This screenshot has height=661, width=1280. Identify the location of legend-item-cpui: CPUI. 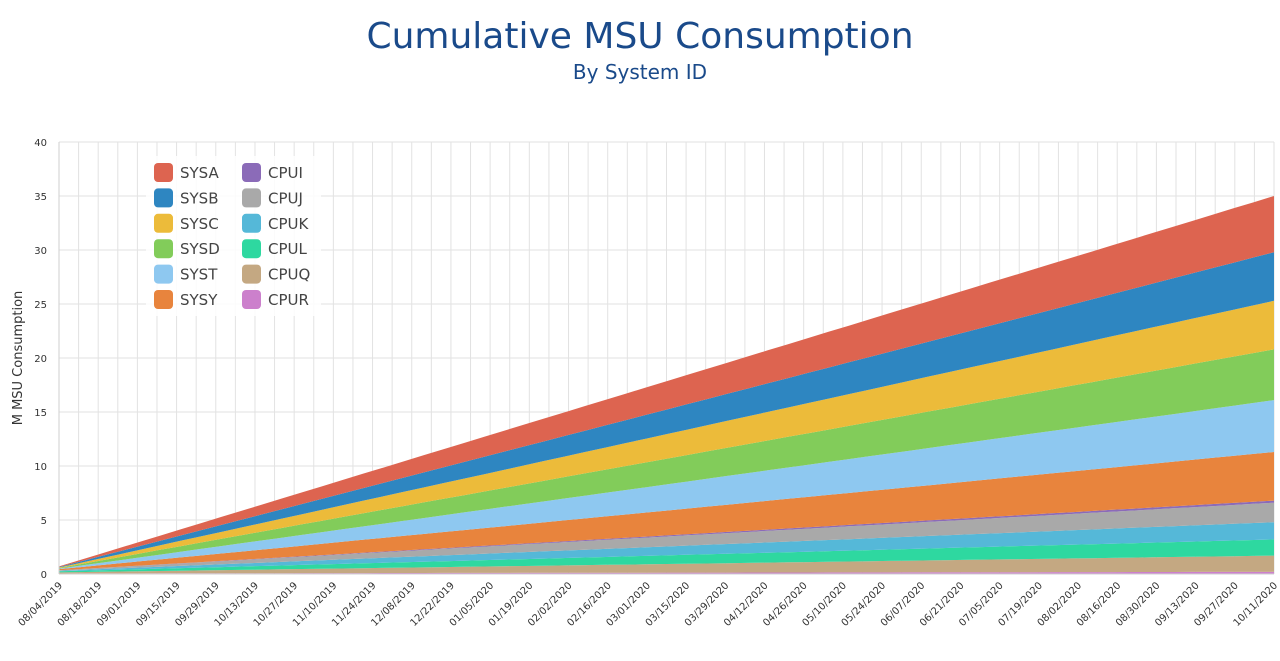
(272, 172).